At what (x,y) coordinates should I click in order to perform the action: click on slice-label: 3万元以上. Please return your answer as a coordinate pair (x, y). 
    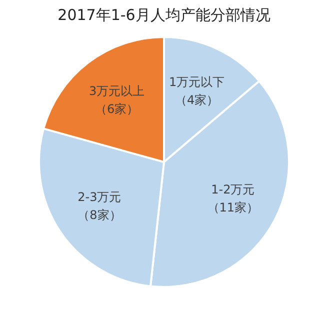
    Looking at the image, I should click on (116, 91).